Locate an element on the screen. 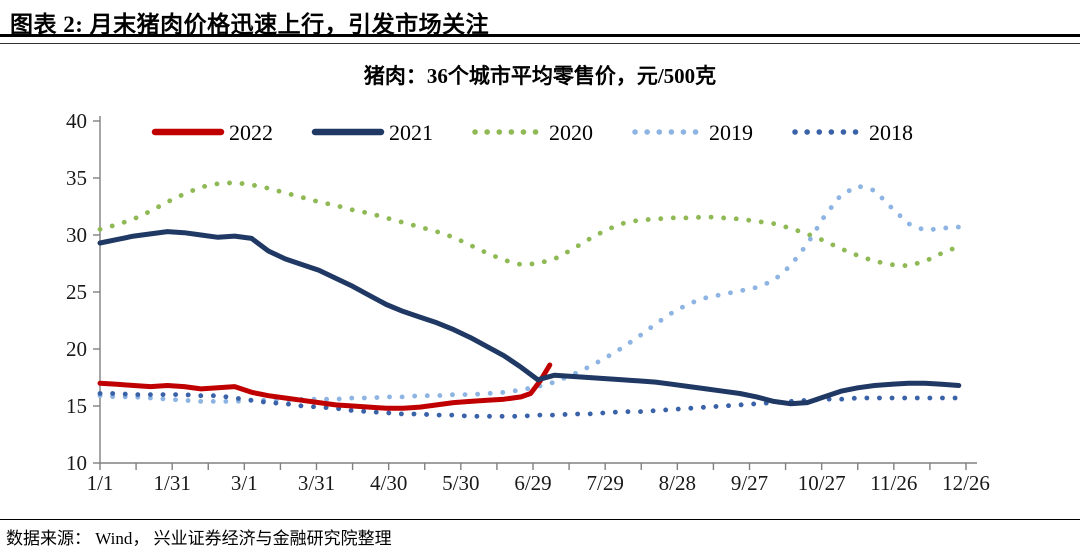 This screenshot has width=1080, height=554. y-tick-label: 35 is located at coordinates (76, 178).